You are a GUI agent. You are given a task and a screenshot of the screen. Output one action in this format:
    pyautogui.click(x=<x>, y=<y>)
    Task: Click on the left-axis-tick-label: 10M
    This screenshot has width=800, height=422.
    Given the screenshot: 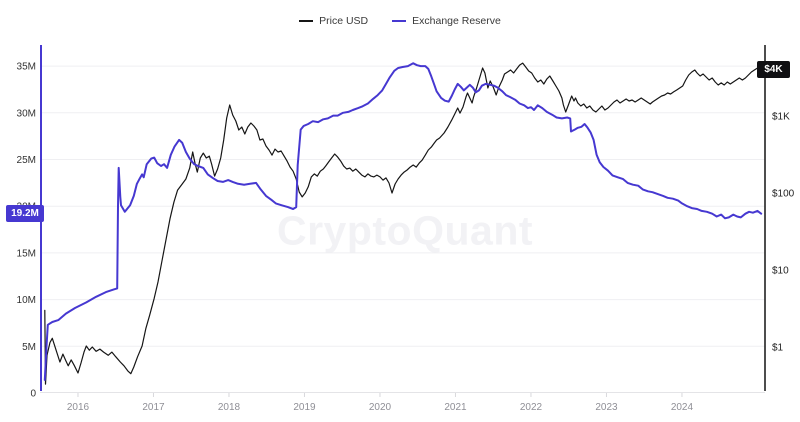 What is the action you would take?
    pyautogui.click(x=26, y=300)
    